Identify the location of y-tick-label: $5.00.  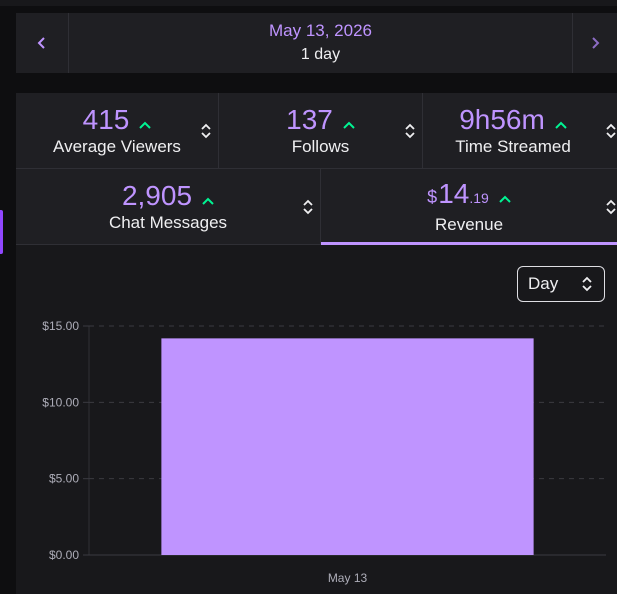
(64, 479).